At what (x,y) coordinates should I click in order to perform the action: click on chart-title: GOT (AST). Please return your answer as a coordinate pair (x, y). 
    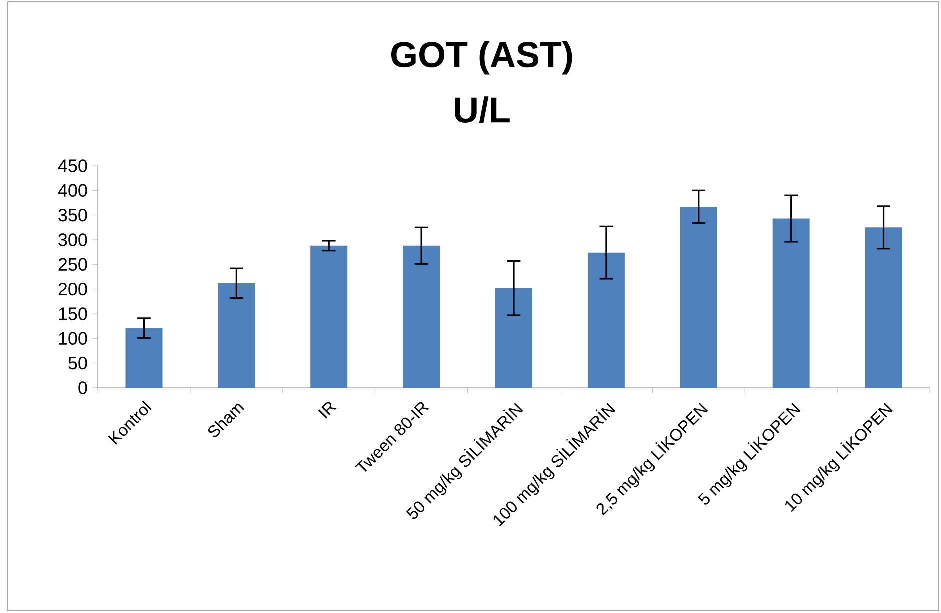
    Looking at the image, I should click on (482, 58).